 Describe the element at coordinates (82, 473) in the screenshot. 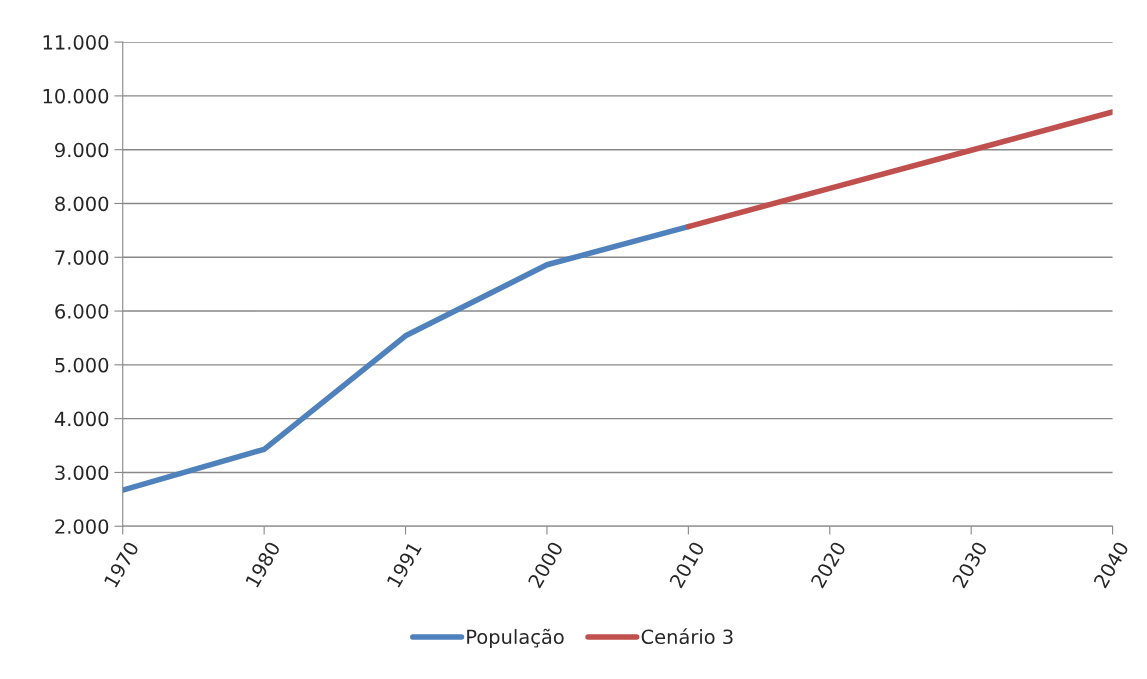

I see `y-tick-label: 3.000` at that location.